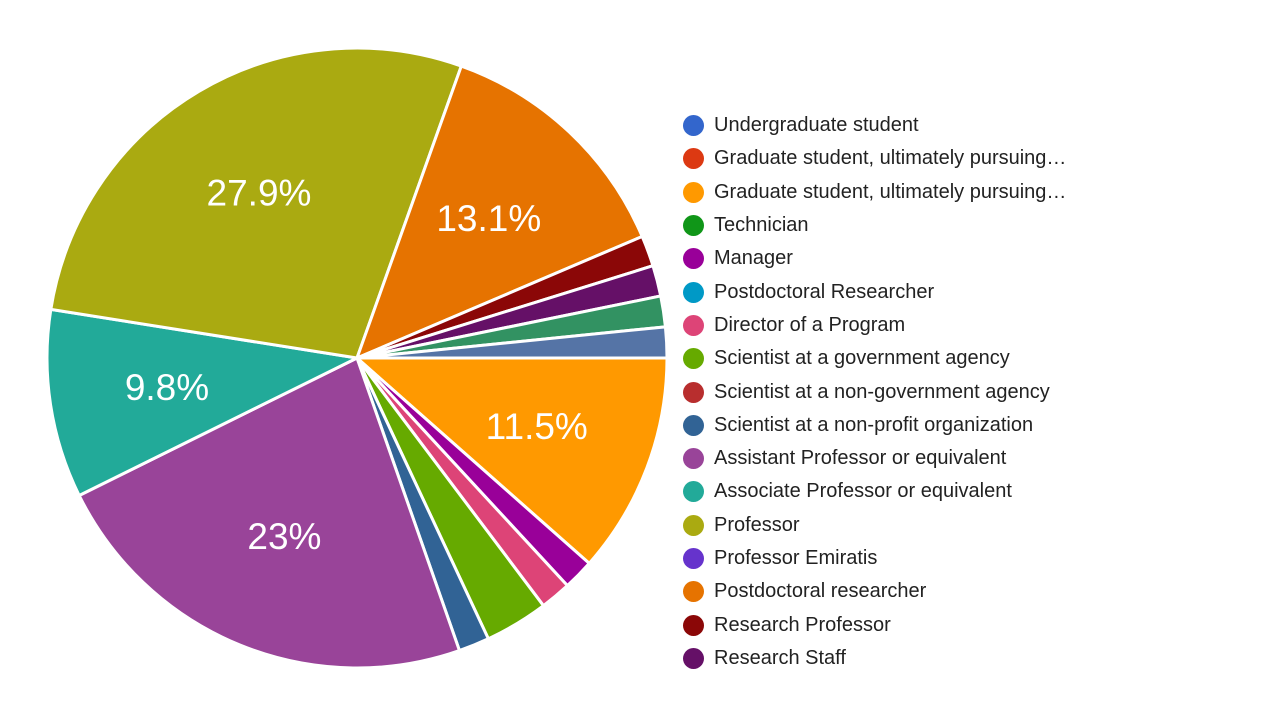 This screenshot has width=1280, height=720. I want to click on legend-label: Scientist at a non-profit organization, so click(874, 424).